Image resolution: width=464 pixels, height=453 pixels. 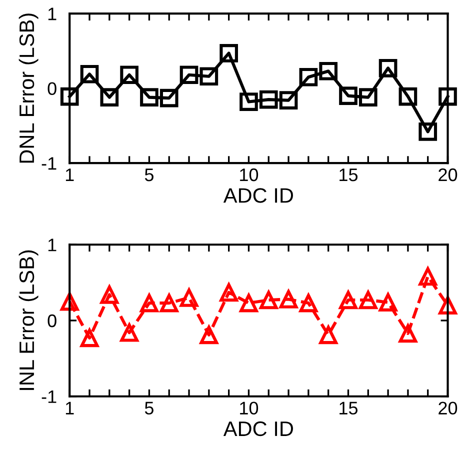 I want to click on y-axis-title: DNL Error (LSB), so click(x=28, y=88).